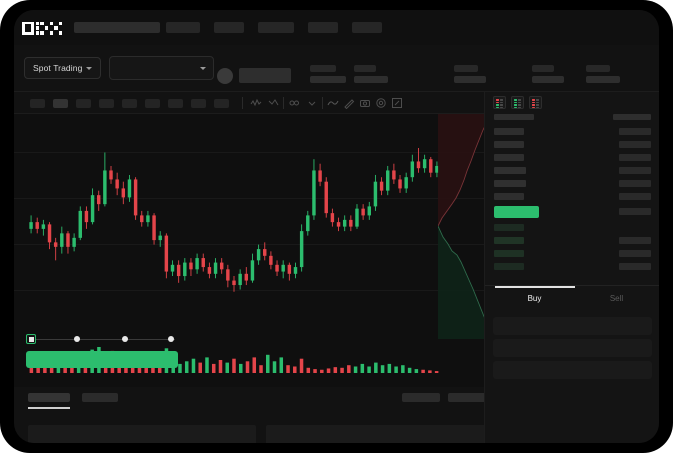 This screenshot has height=453, width=673. I want to click on line-chart-icon, so click(333, 103).